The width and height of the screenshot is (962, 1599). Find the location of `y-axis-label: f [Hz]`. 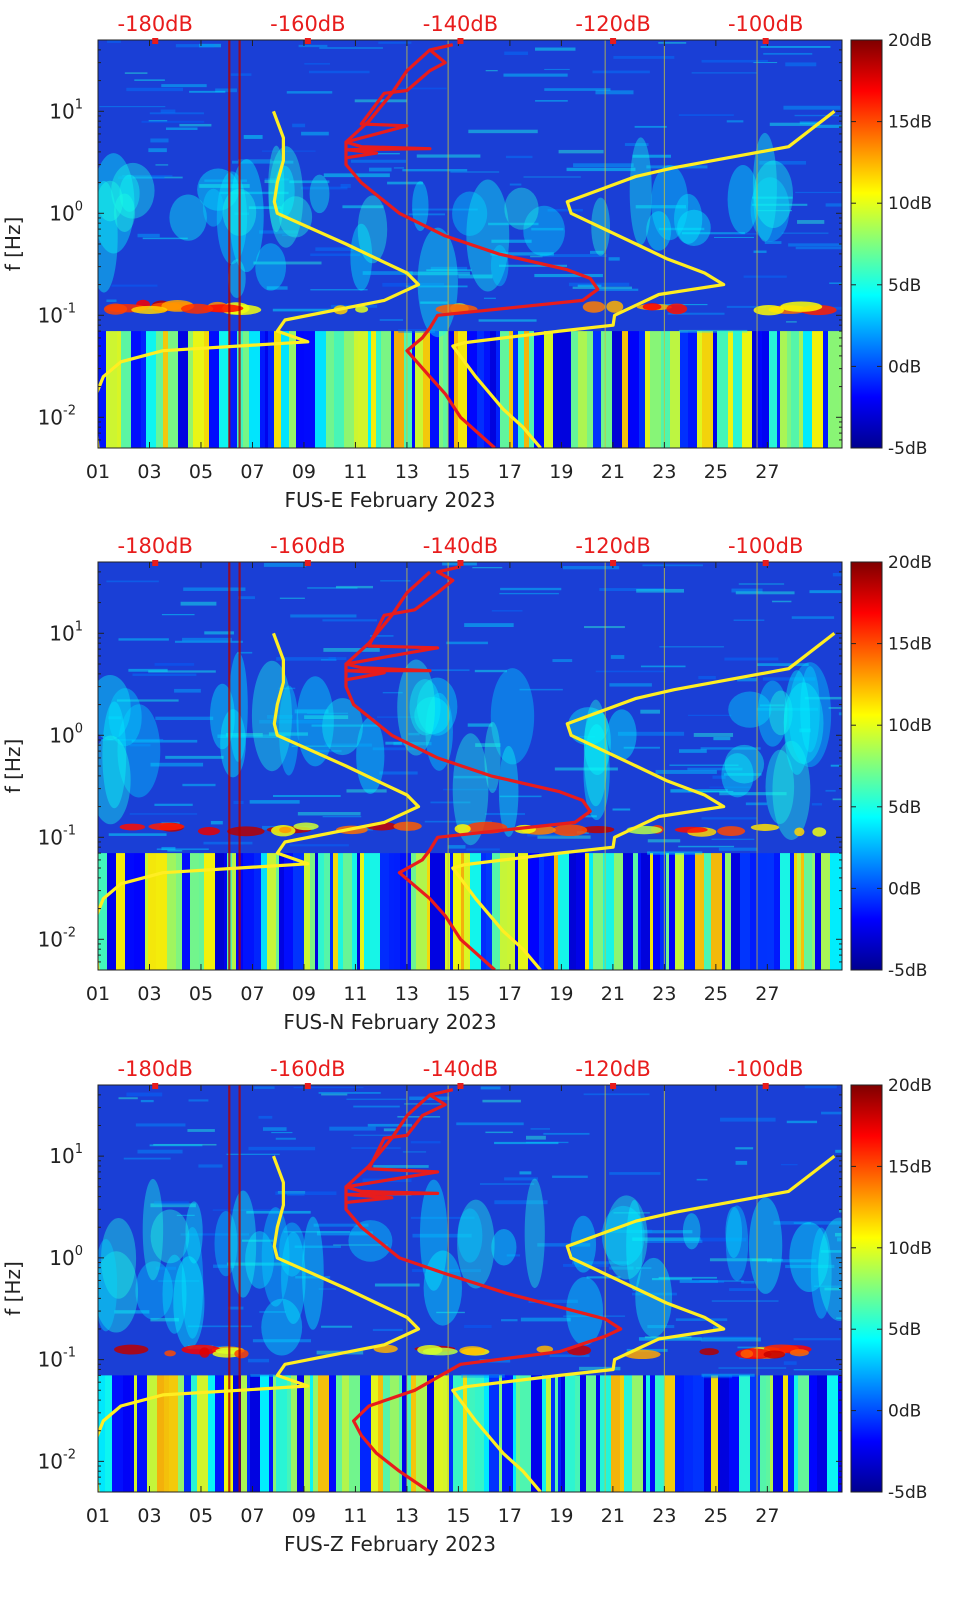

y-axis-label: f [Hz] is located at coordinates (13, 1288).